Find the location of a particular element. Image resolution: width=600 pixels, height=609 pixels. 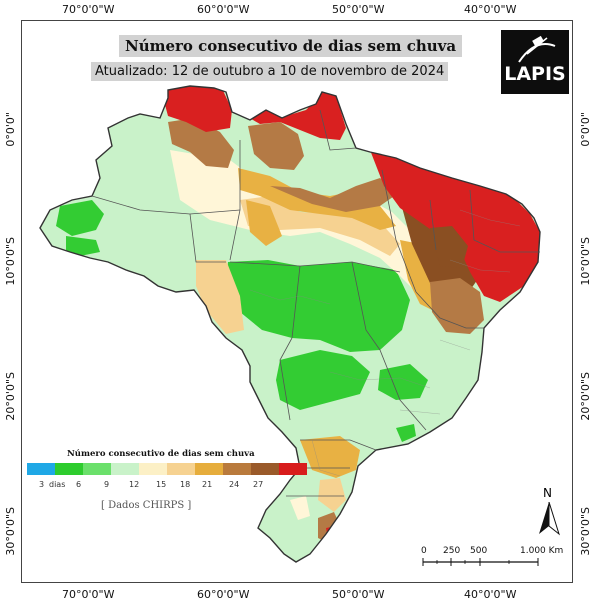

scale-bar is located at coordinates (480, 562).